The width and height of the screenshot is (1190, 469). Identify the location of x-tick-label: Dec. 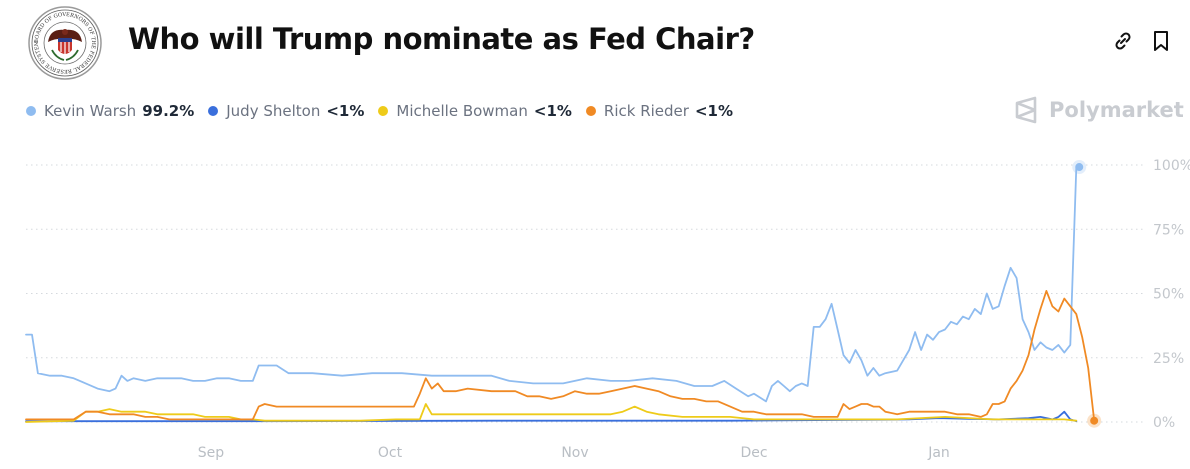
(753, 453).